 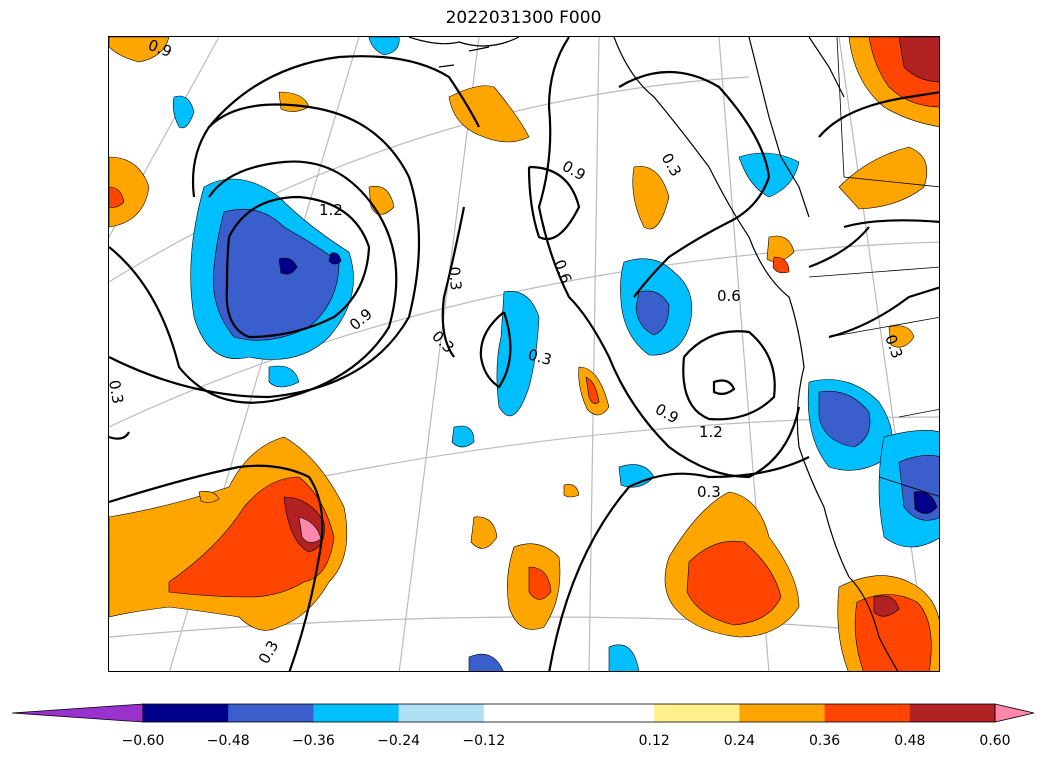 What do you see at coordinates (873, 267) in the screenshot?
I see `political-borders` at bounding box center [873, 267].